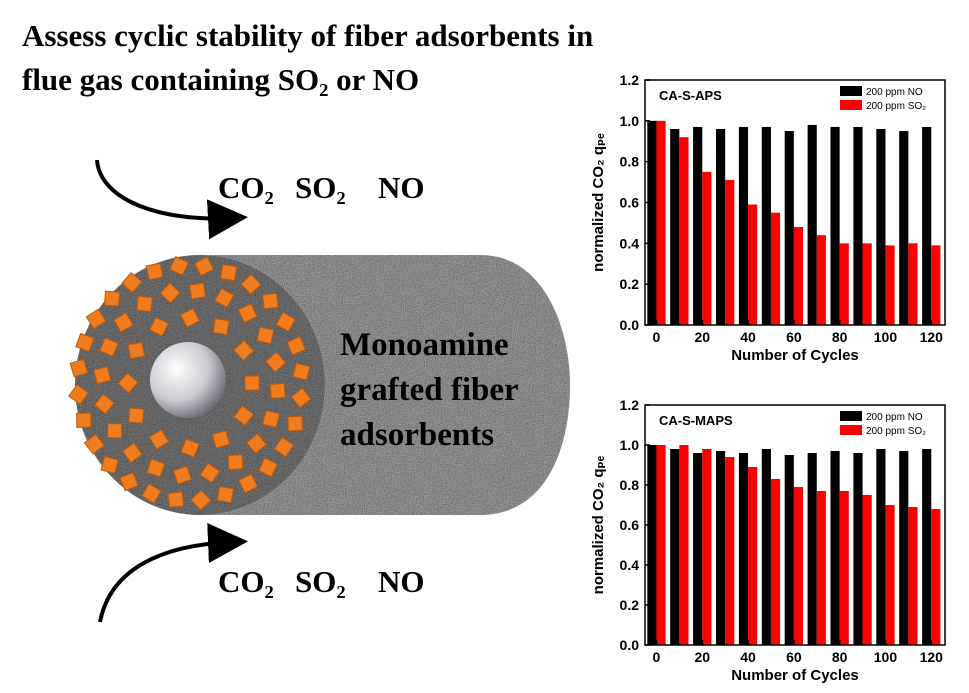 This screenshot has width=969, height=693. Describe the element at coordinates (696, 420) in the screenshot. I see `panel-label: CA-S-MAPS` at that location.